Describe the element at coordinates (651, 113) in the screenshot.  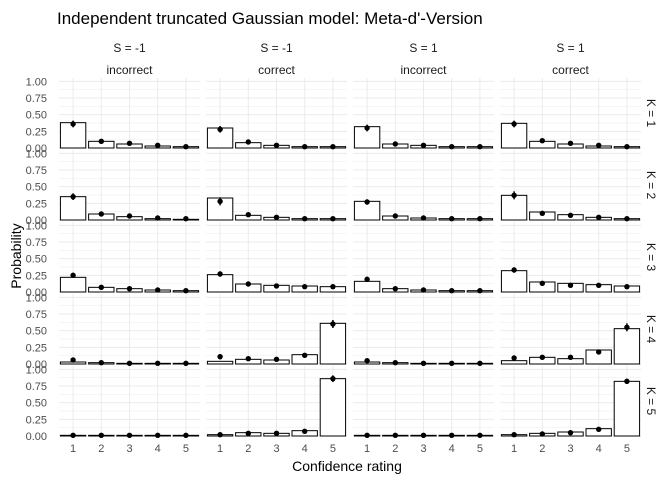
I see `row-label: K = 1` at that location.